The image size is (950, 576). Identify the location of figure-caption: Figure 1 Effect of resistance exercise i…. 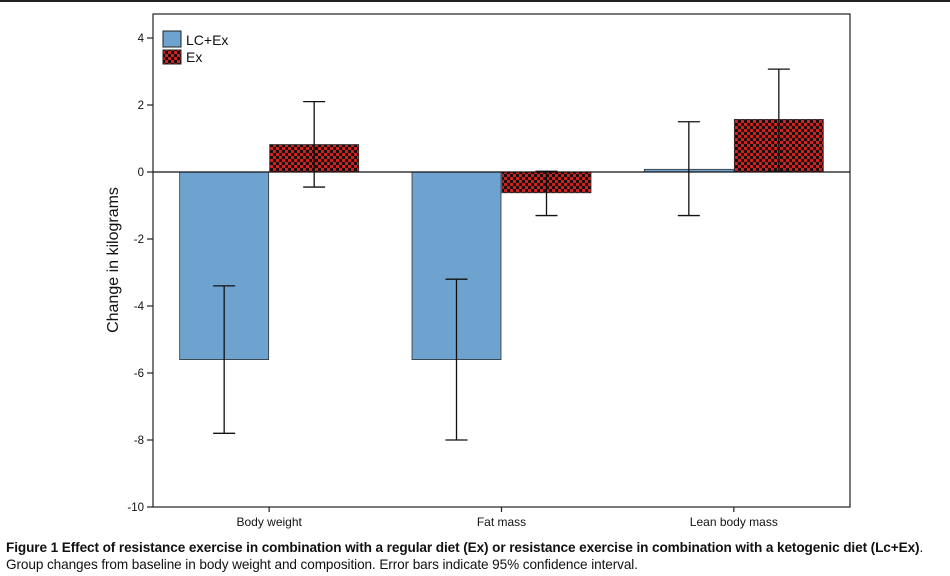
(476, 556).